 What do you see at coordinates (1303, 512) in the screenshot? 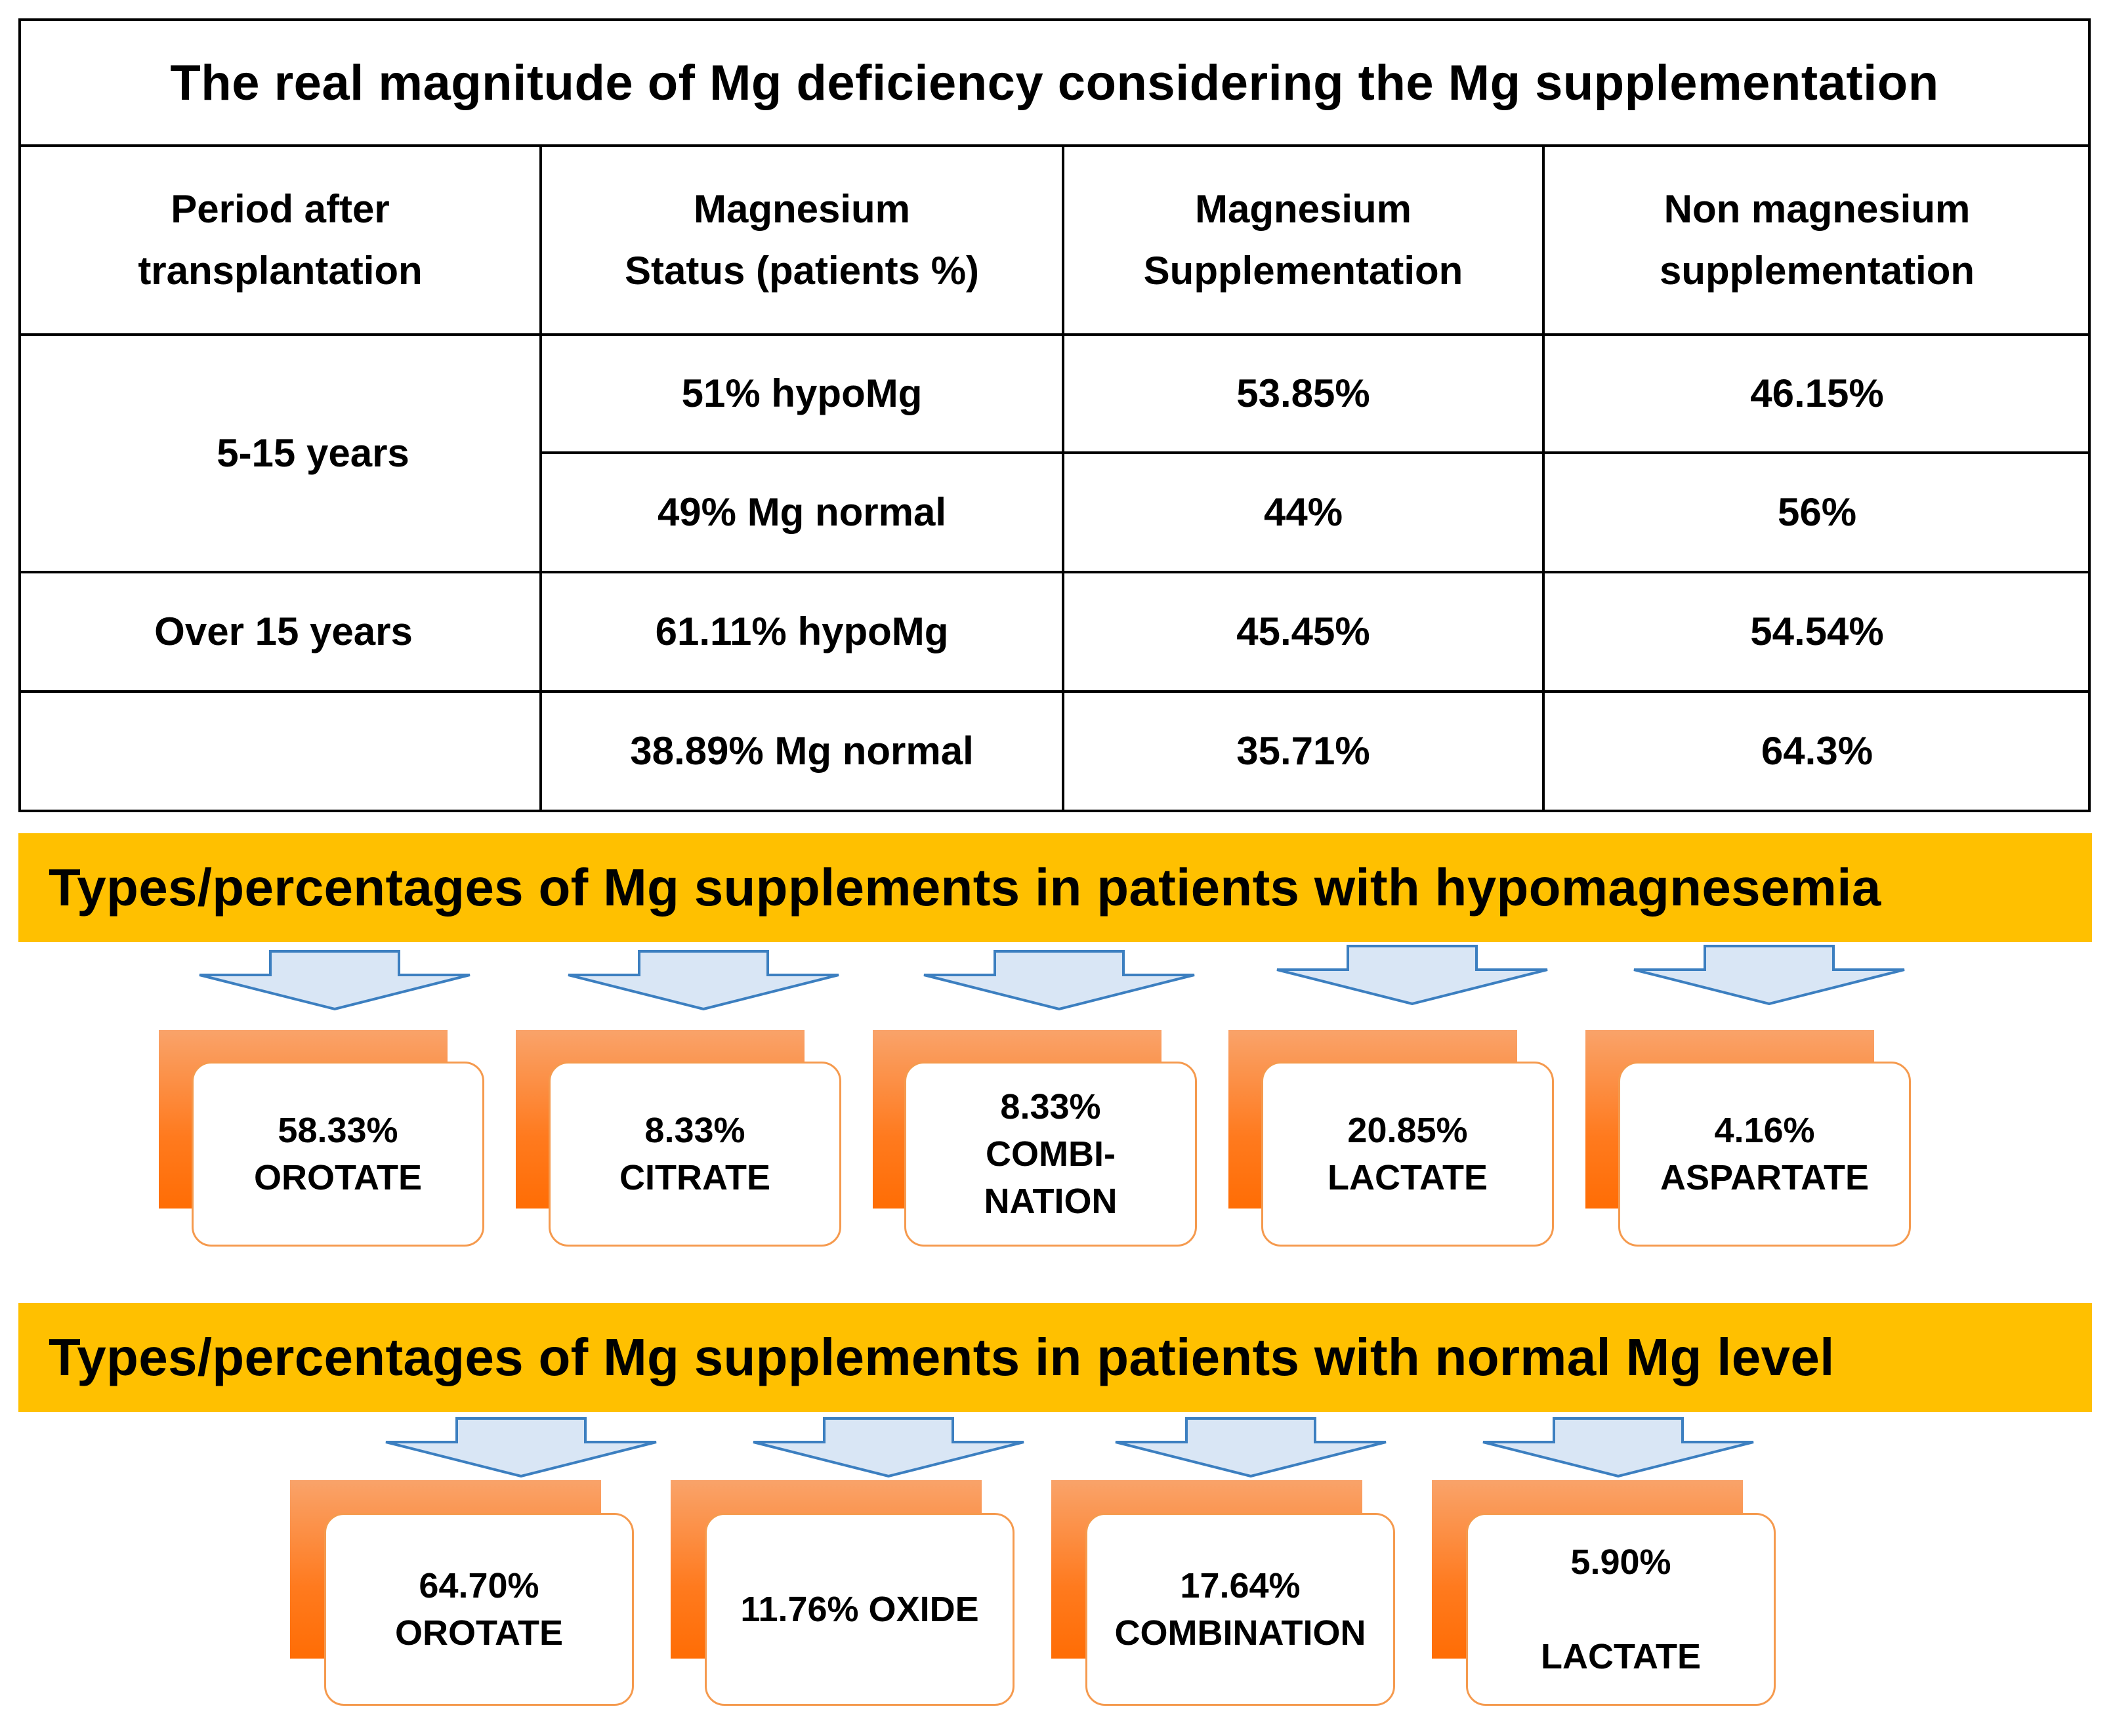
I see `supp-cell: 44%` at bounding box center [1303, 512].